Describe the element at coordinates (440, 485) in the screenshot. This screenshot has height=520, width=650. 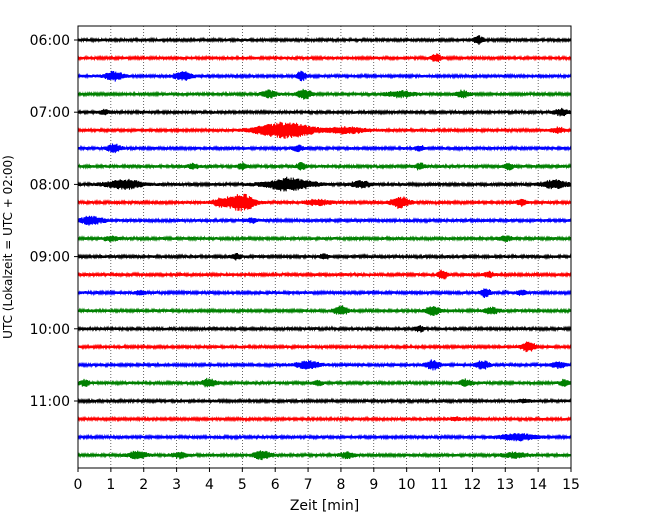
I see `x-tick-label: 11` at that location.